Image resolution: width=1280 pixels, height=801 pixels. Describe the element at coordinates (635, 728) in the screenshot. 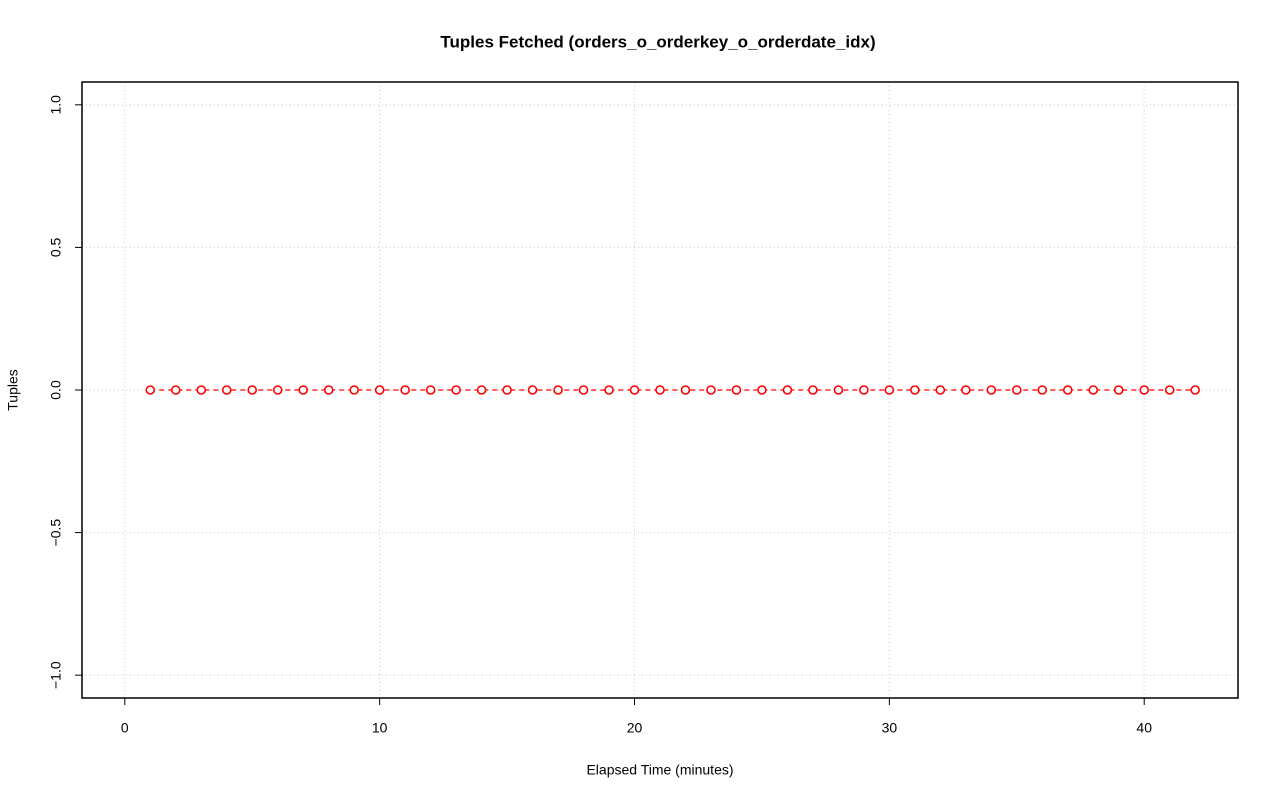

I see `x-tick-label: 20` at that location.